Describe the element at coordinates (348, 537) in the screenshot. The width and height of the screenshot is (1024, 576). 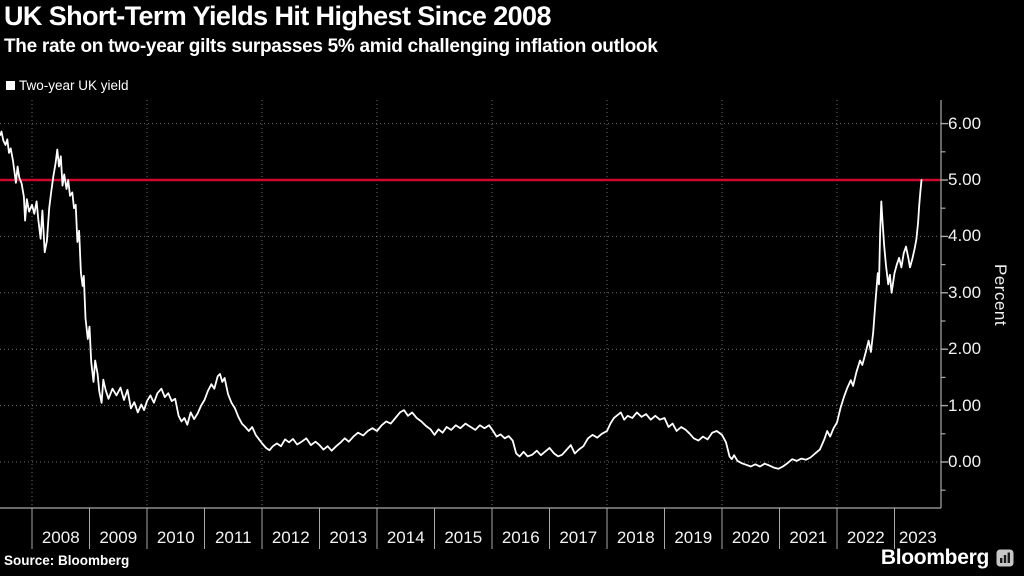
I see `x-axis-label-2013: 2013` at that location.